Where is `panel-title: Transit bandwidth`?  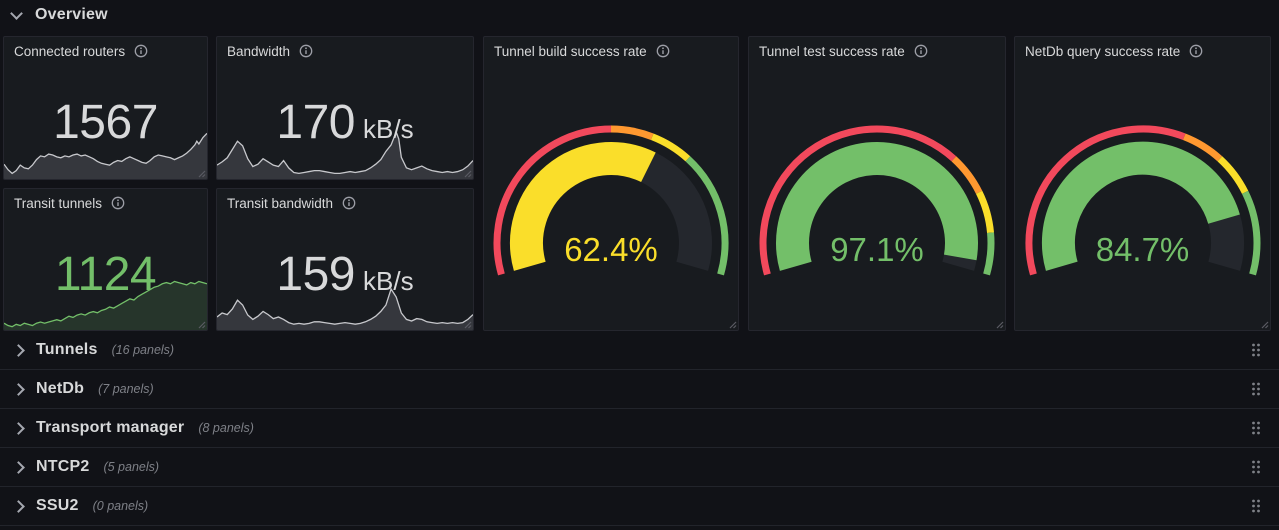
panel-title: Transit bandwidth is located at coordinates (280, 203).